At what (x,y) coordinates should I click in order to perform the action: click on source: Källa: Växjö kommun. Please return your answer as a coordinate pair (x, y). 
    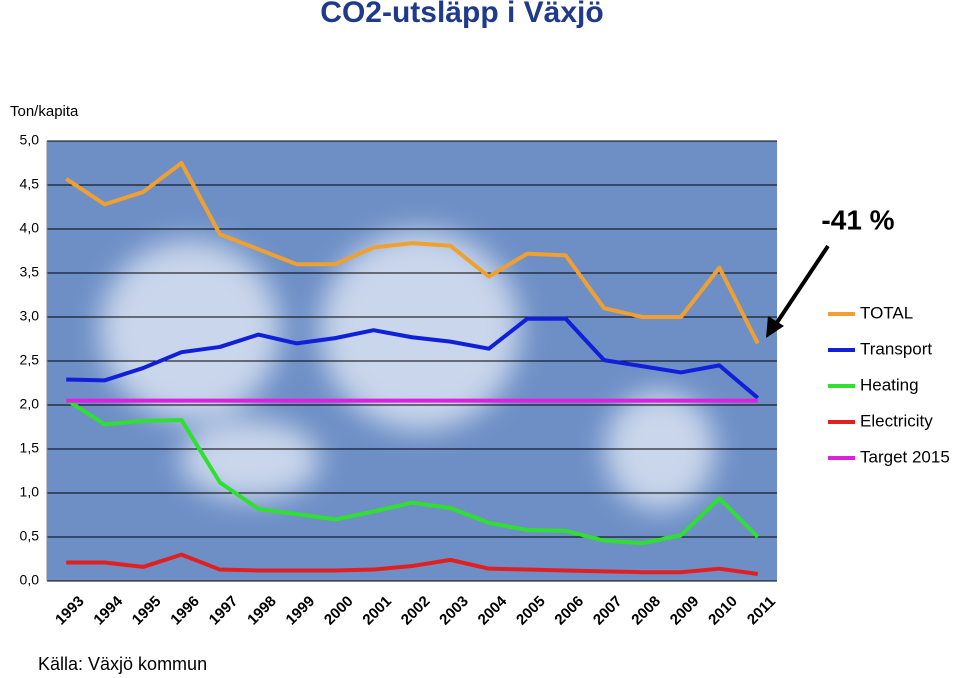
    Looking at the image, I should click on (122, 664).